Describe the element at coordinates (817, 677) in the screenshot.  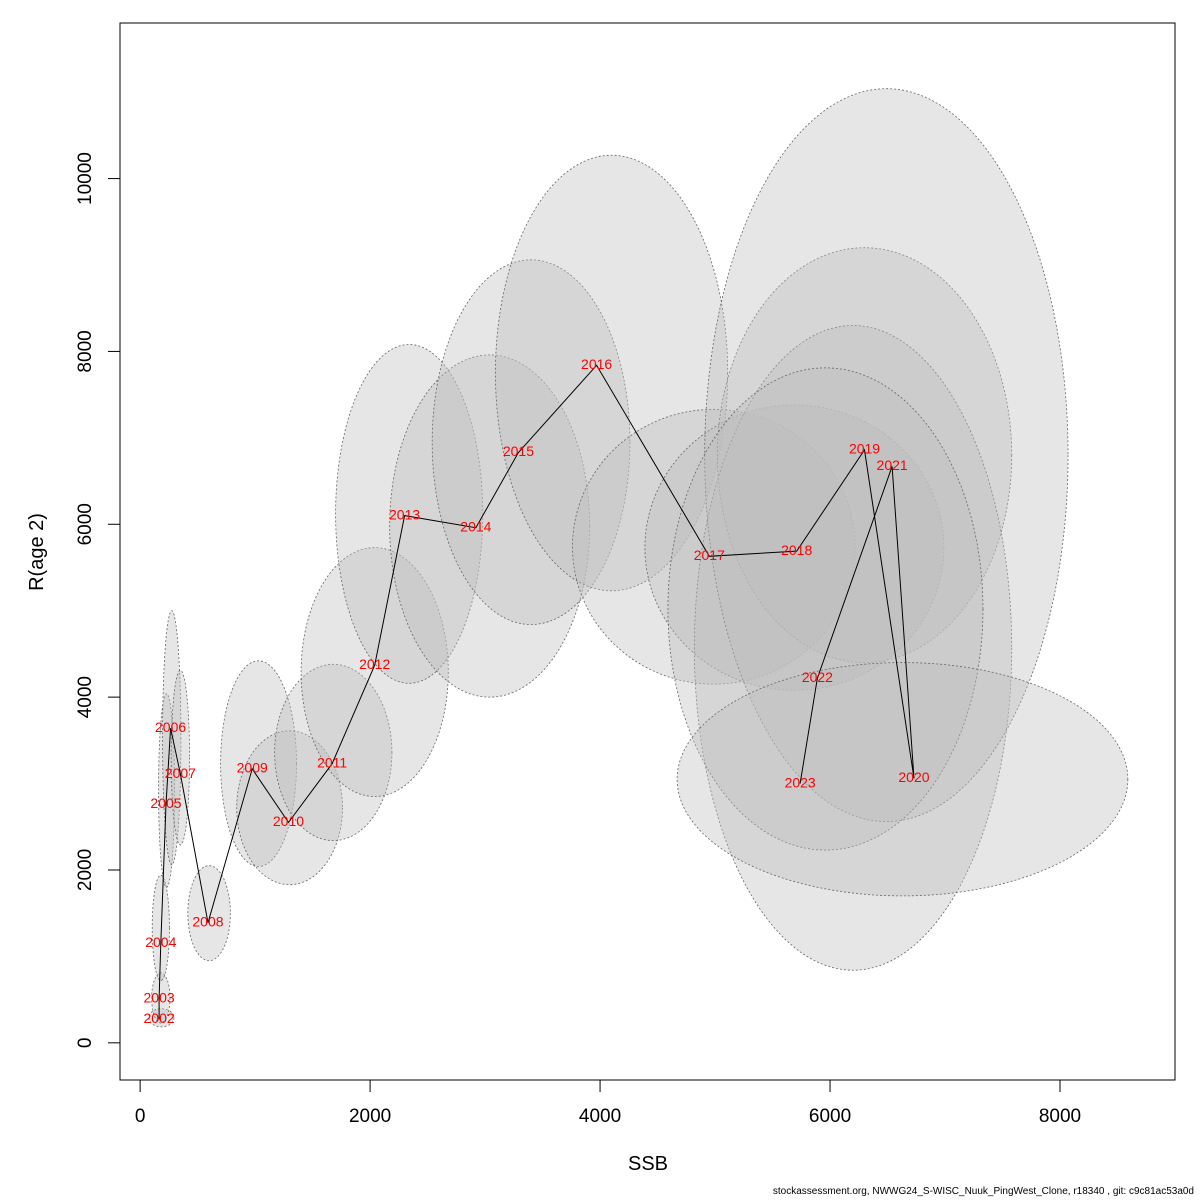
I see `year-label-2022: 2022` at that location.